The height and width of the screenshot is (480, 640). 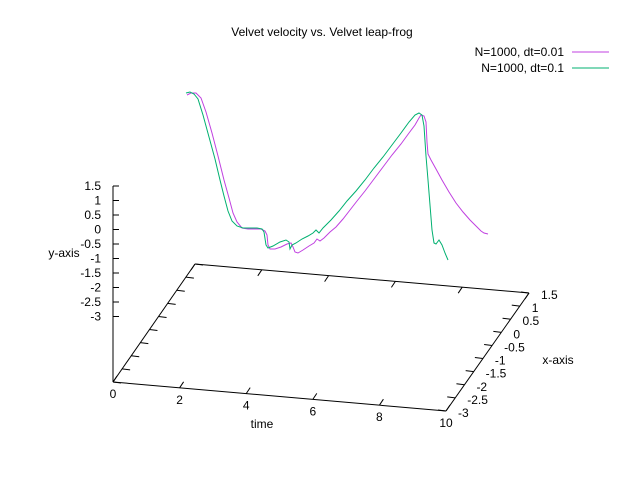 What do you see at coordinates (90, 244) in the screenshot?
I see `y-tick-label: -0.5` at bounding box center [90, 244].